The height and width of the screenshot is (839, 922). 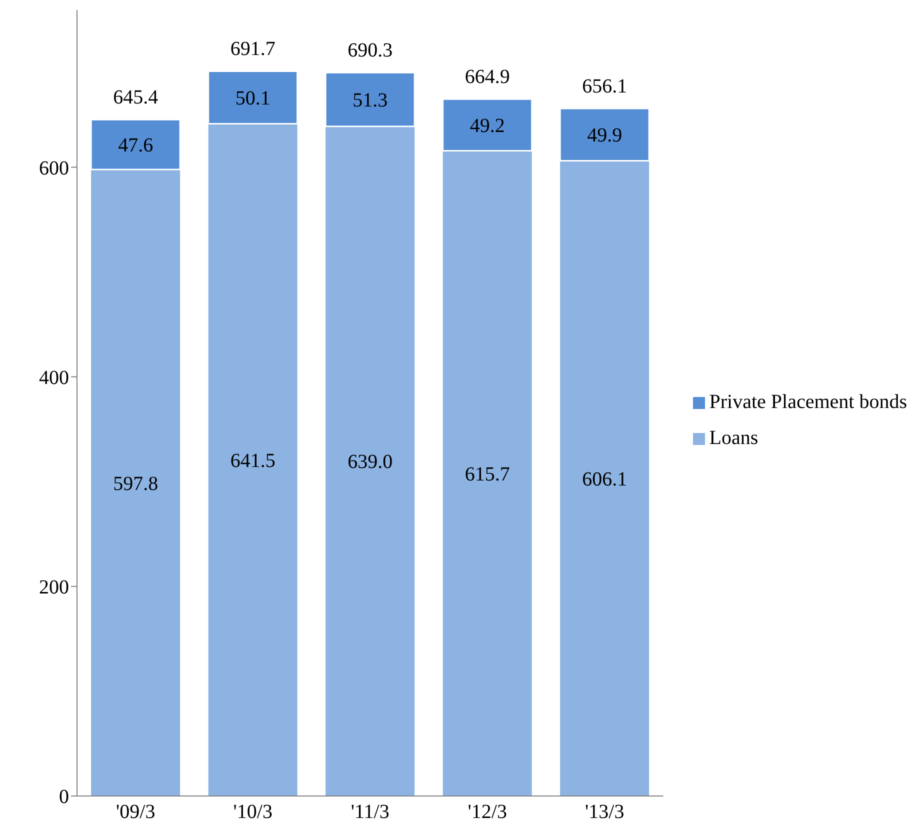 I want to click on x-tick-label: '12/3, so click(x=487, y=812).